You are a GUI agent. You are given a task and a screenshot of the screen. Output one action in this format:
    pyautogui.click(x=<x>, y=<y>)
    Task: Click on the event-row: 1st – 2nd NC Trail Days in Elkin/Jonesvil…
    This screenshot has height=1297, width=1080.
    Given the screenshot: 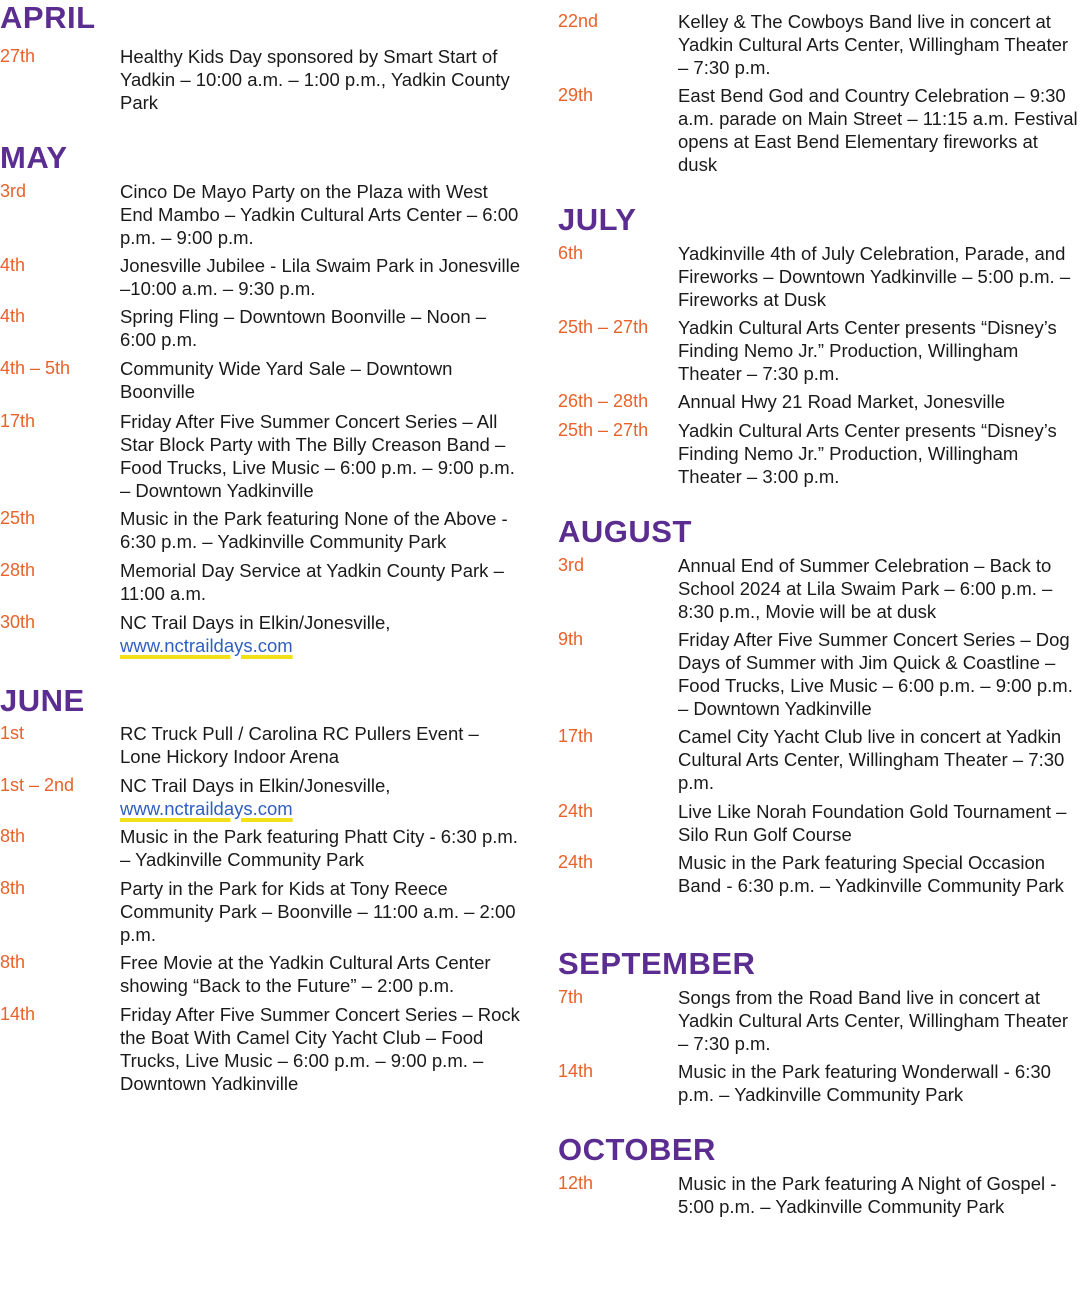 What is the action you would take?
    pyautogui.click(x=262, y=797)
    